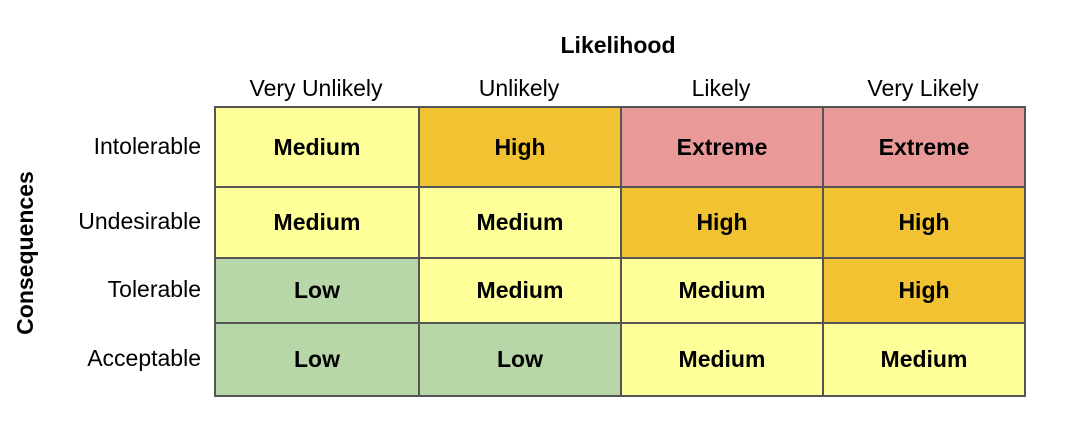 This screenshot has width=1085, height=424. I want to click on row-header-intolerable: Intolerable, so click(147, 145).